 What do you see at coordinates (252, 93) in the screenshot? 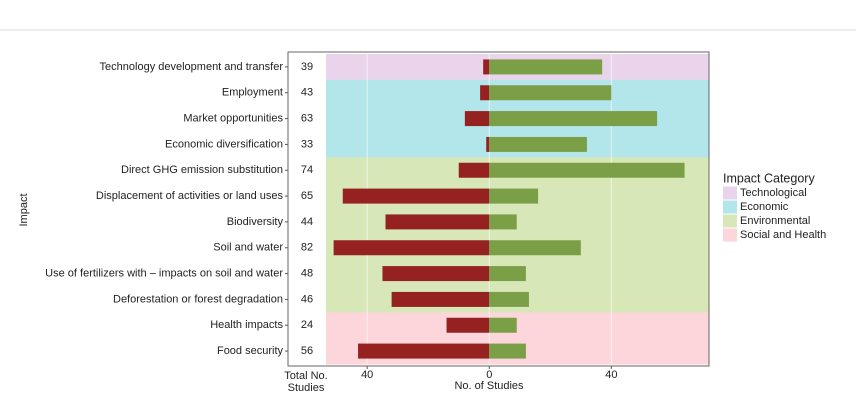
I see `y-tick-label: Employment` at bounding box center [252, 93].